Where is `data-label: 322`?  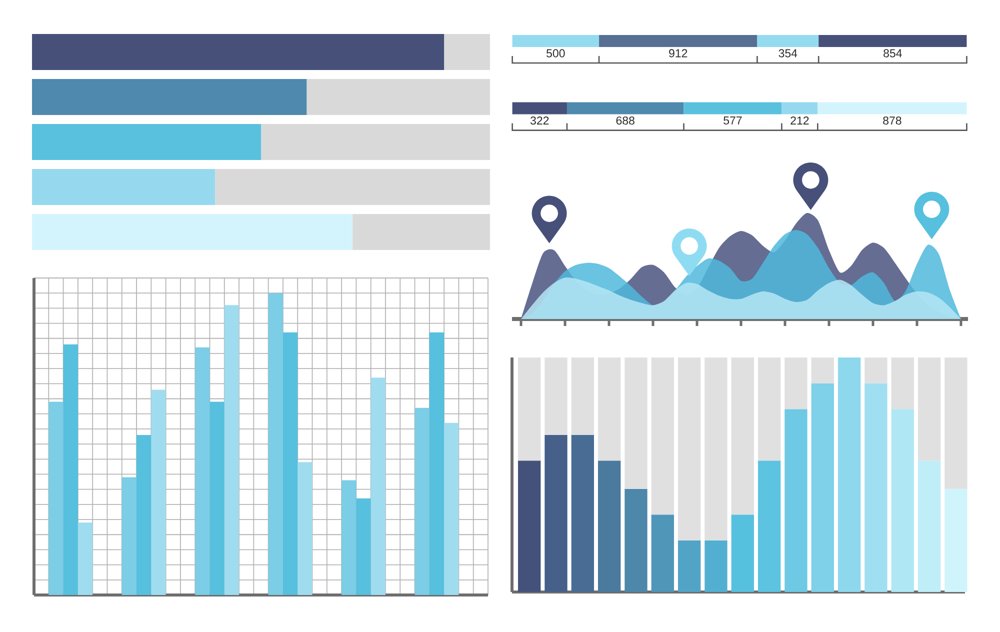
data-label: 322 is located at coordinates (539, 120).